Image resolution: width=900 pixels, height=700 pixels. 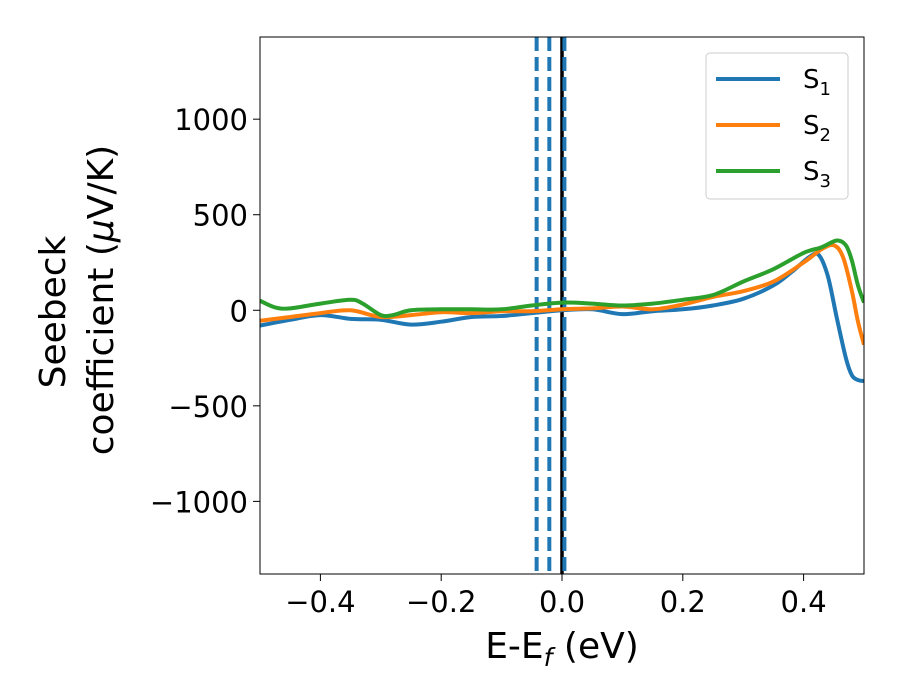 What do you see at coordinates (205, 311) in the screenshot?
I see `y-axis-ticks: −1000 −500 0 500 1000` at bounding box center [205, 311].